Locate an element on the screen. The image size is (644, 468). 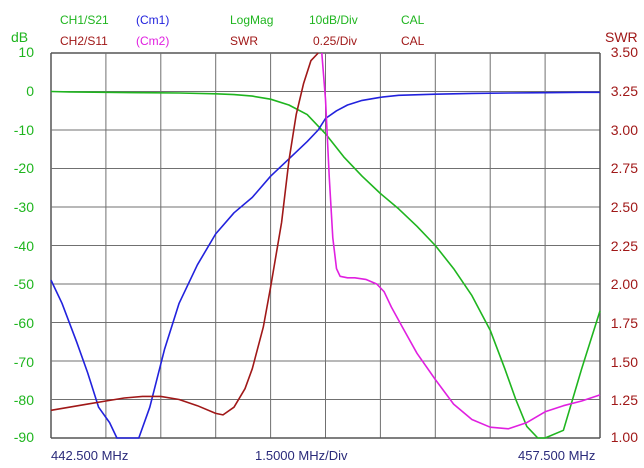
left-tick-label: -70 is located at coordinates (23, 362).